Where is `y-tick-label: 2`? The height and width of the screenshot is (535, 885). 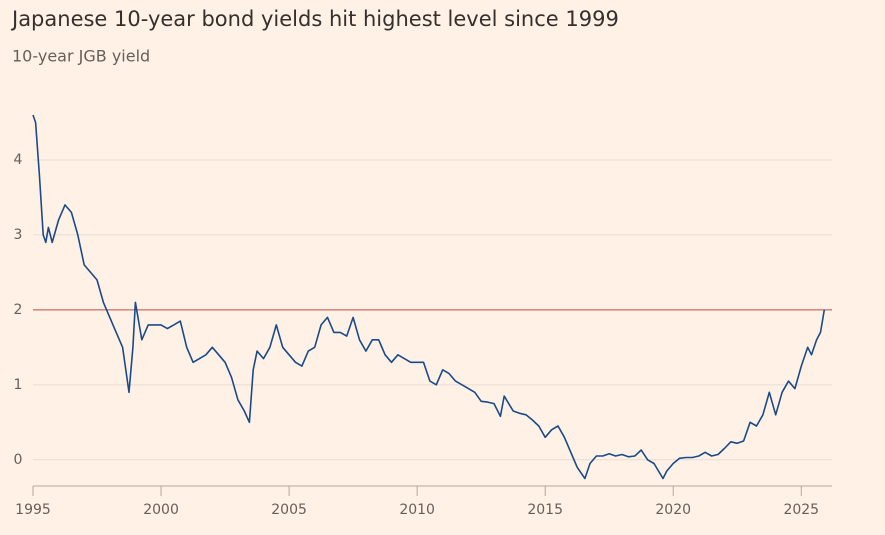 y-tick-label: 2 is located at coordinates (18, 310).